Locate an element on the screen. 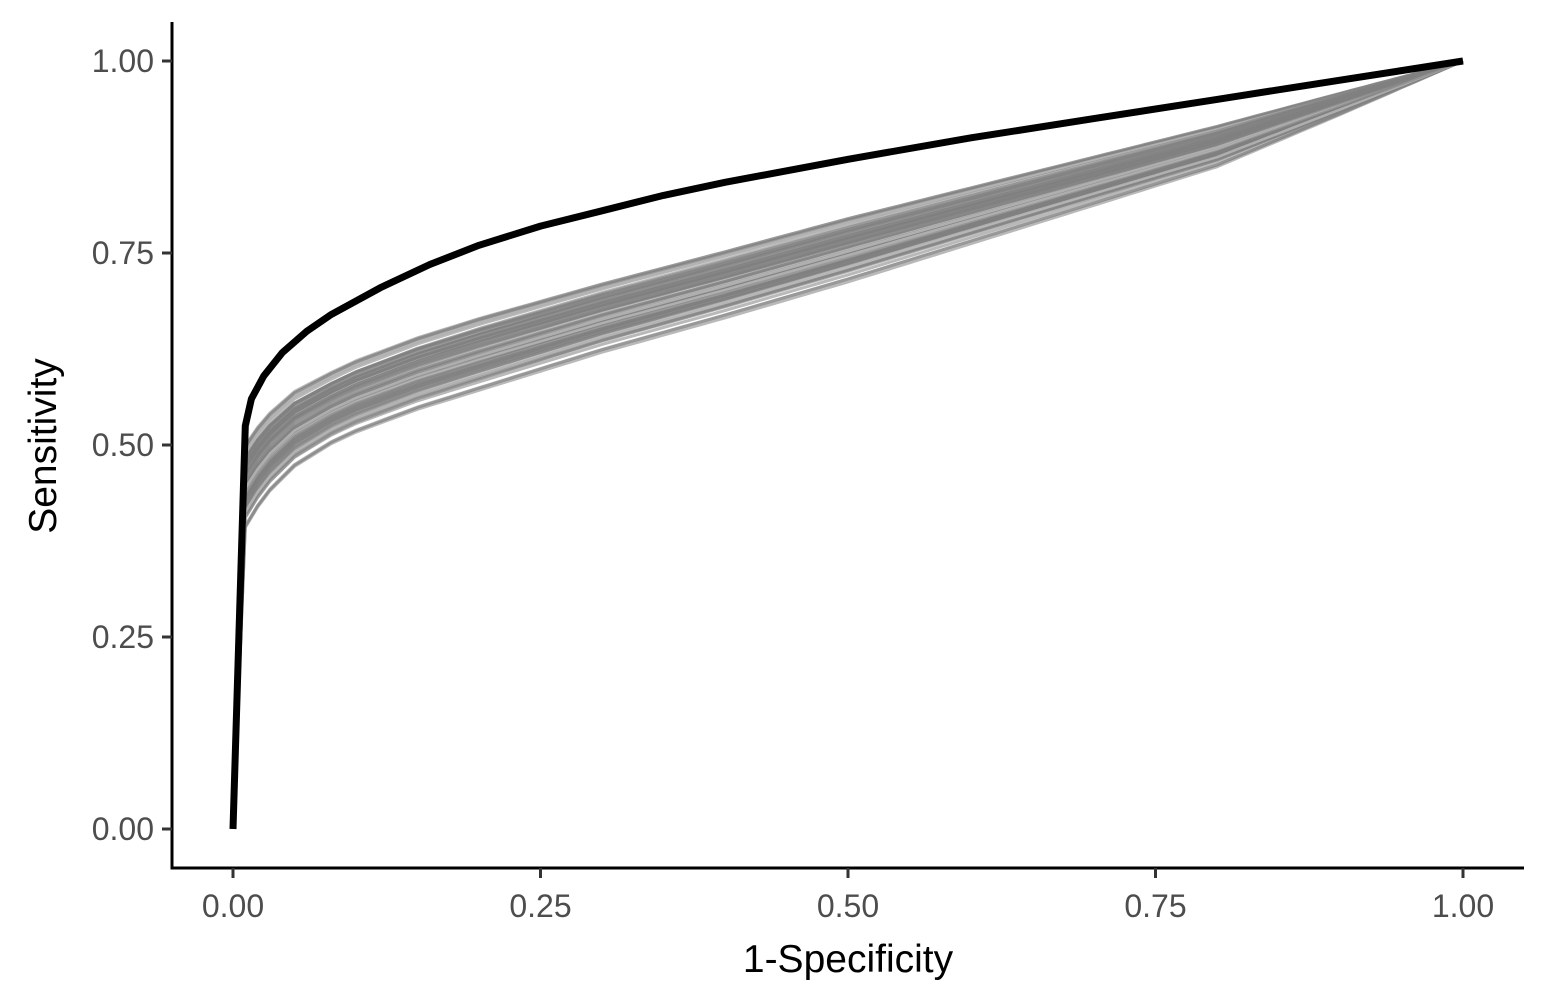 This screenshot has width=1549, height=1006. y-tick-label: 0.00 is located at coordinates (123, 829).